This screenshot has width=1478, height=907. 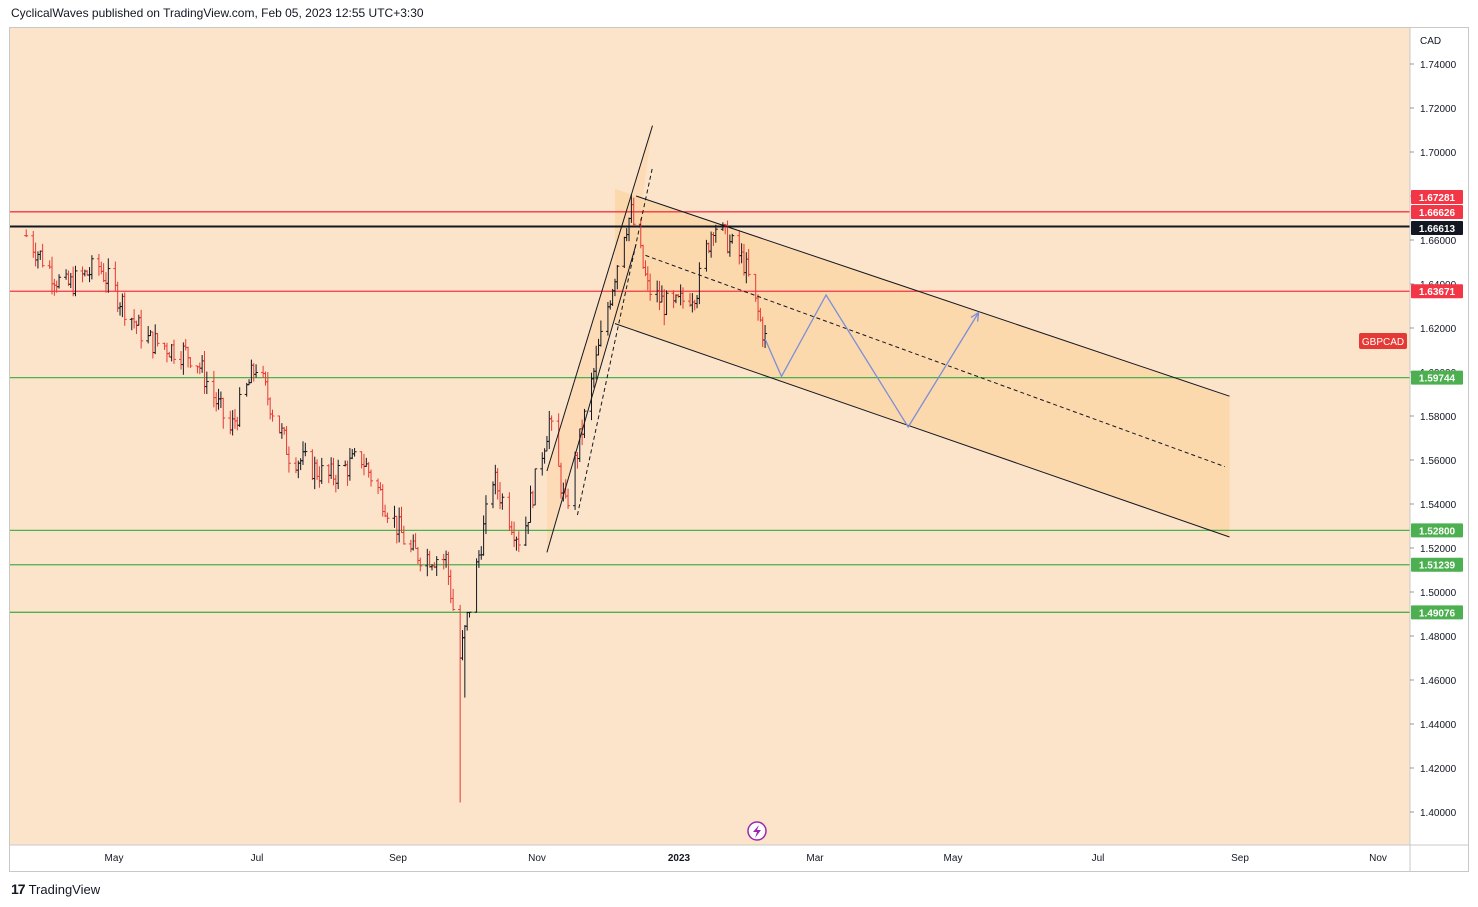 I want to click on y-tick-label: 1.74000, so click(x=1438, y=65).